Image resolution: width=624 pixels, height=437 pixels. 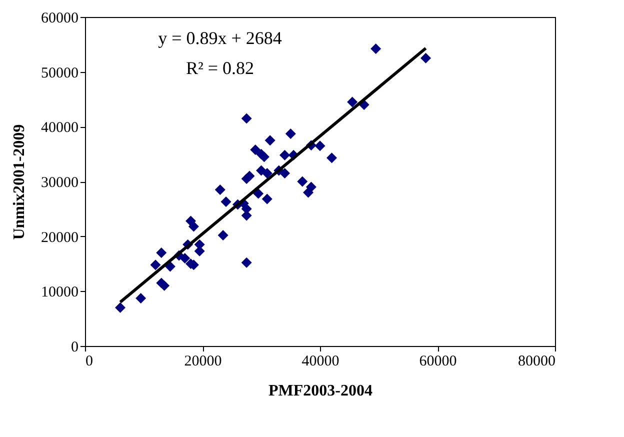 What do you see at coordinates (220, 68) in the screenshot?
I see `annotation: R² = 0.82` at bounding box center [220, 68].